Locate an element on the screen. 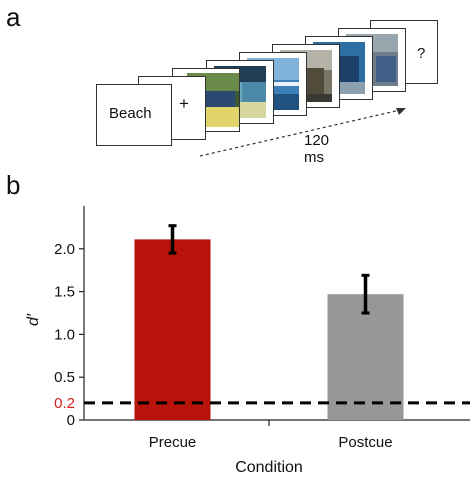 The width and height of the screenshot is (474, 481). x-tick-label: Precue is located at coordinates (173, 442).